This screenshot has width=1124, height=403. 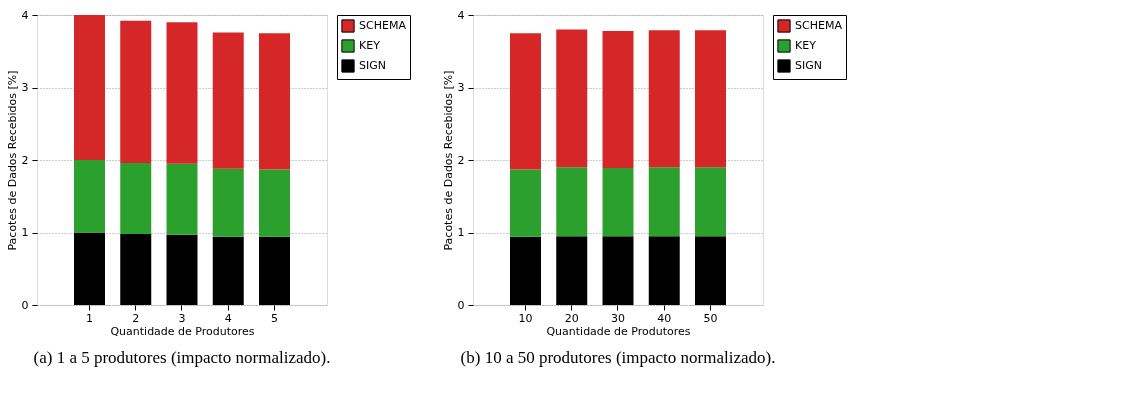 I want to click on x-tick-label: 4, so click(x=228, y=318).